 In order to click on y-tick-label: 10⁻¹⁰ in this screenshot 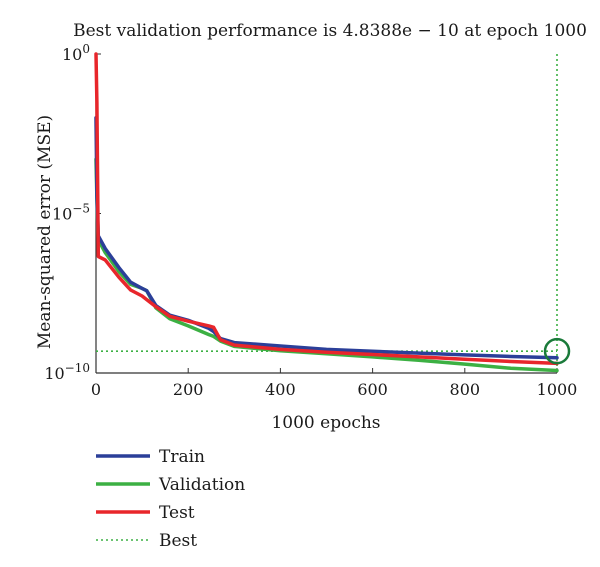, I will do `click(67, 372)`.